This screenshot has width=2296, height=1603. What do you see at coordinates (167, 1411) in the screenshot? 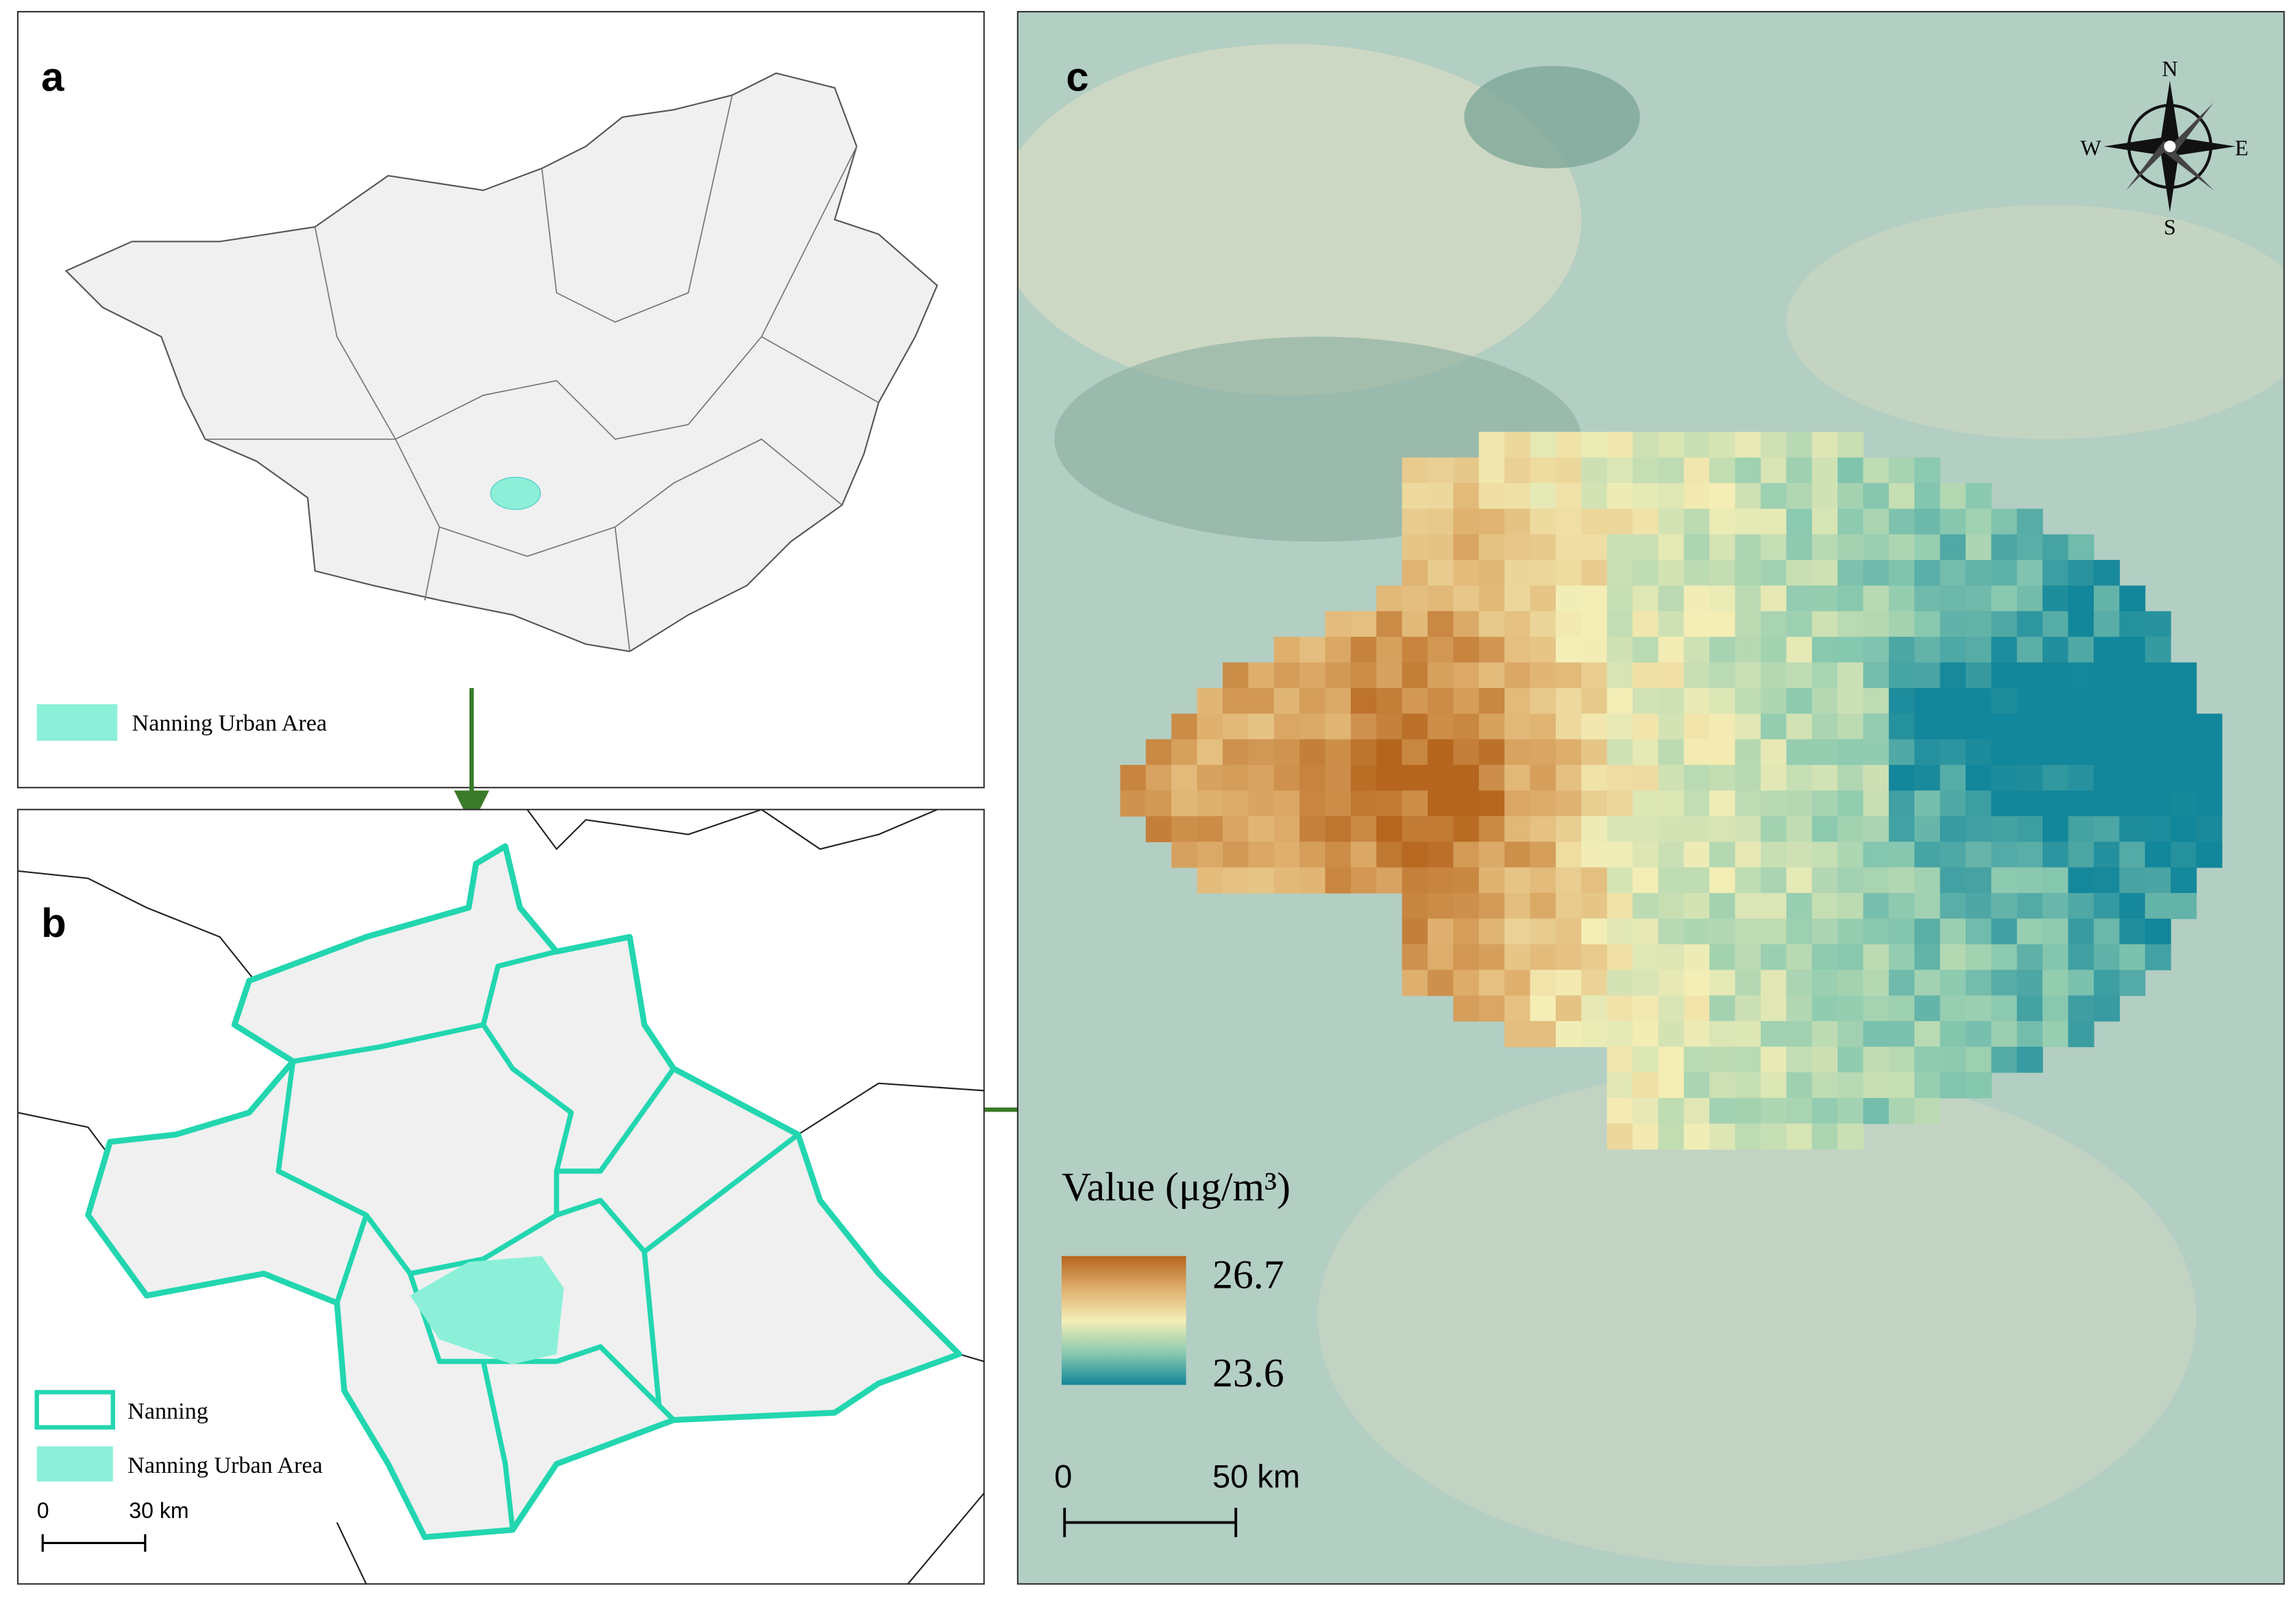
I see `legend-text: Nanning` at bounding box center [167, 1411].